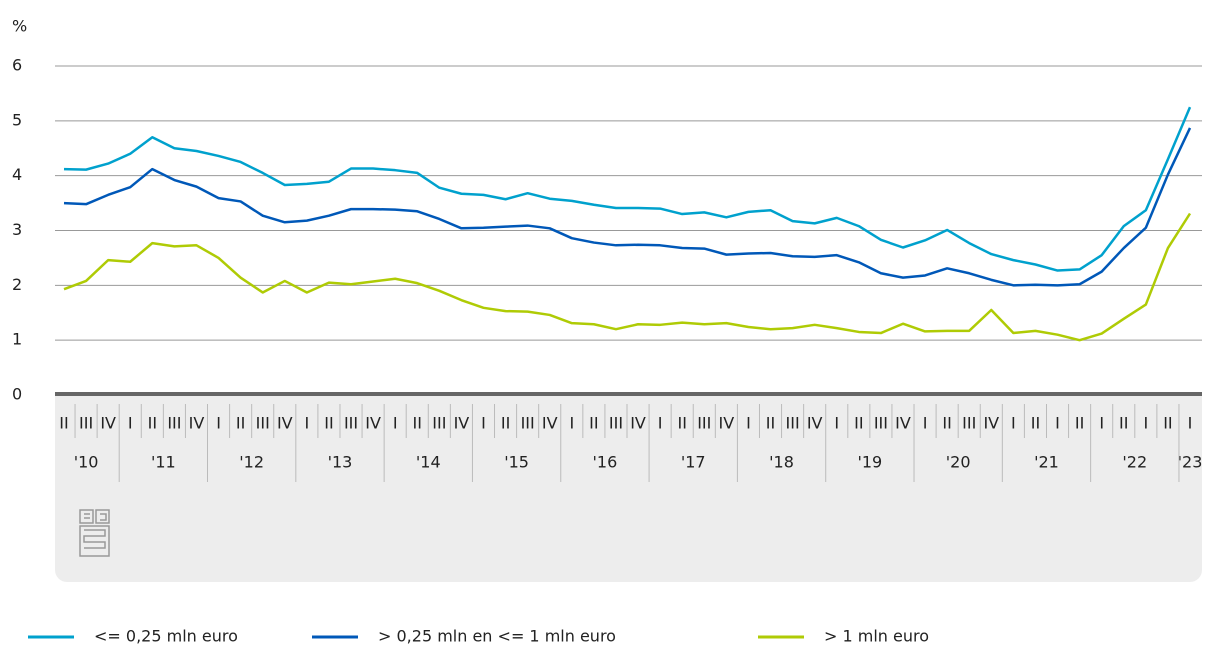 This screenshot has width=1205, height=655. What do you see at coordinates (19, 26) in the screenshot?
I see `y-axis-label: %` at bounding box center [19, 26].